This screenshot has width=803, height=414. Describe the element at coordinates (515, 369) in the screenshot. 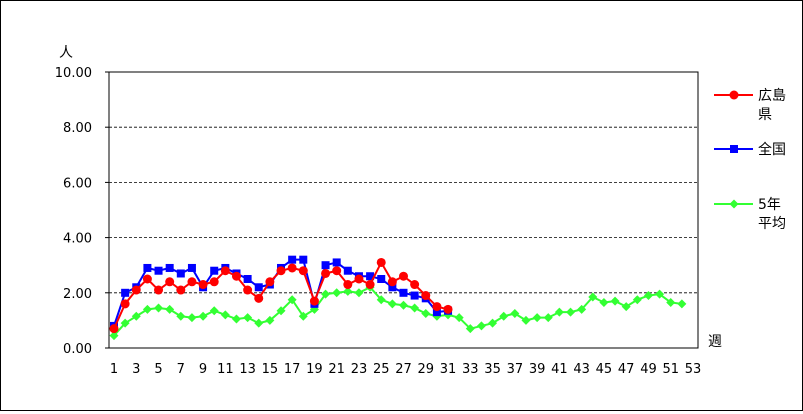

I see `x-tick-label: 37` at that location.